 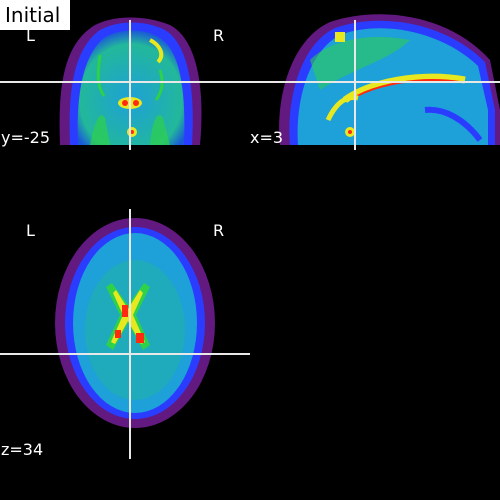 What do you see at coordinates (125, 354) in the screenshot?
I see `axial-crosshair-horizontal` at bounding box center [125, 354].